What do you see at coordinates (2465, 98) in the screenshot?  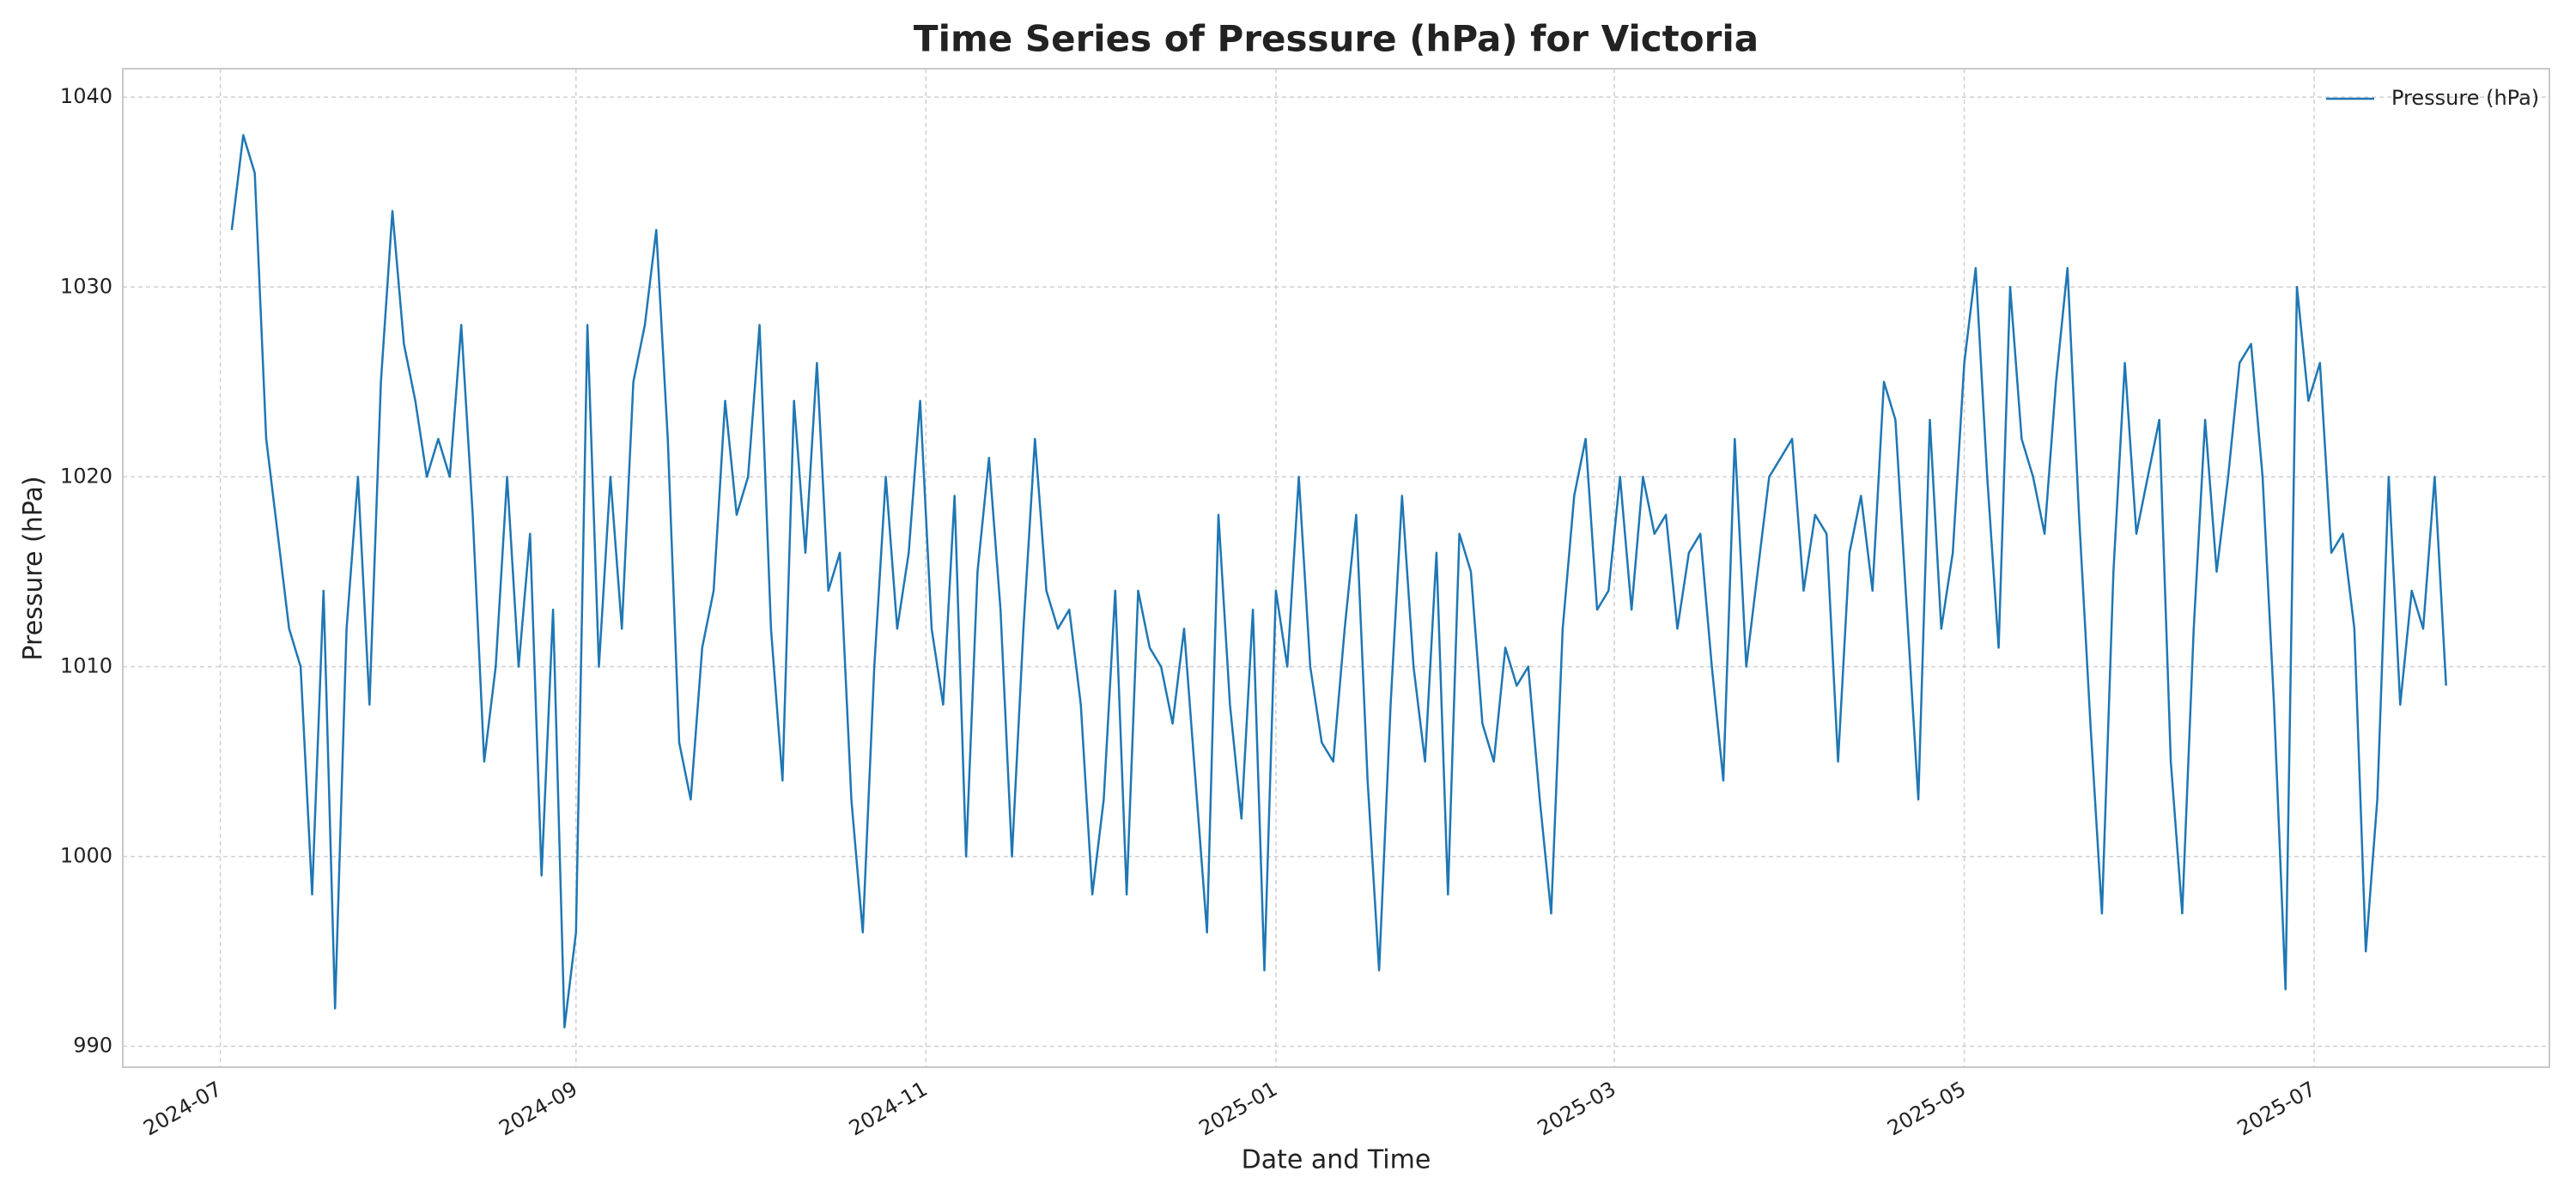 I see `legend-label: Pressure (hPa)` at bounding box center [2465, 98].